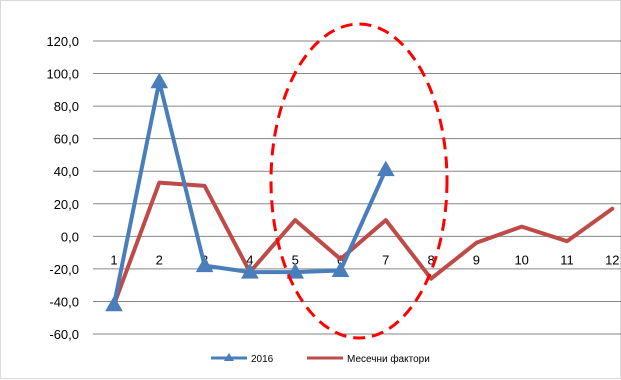  I want to click on y-tick-label: 0,0, so click(70, 236).